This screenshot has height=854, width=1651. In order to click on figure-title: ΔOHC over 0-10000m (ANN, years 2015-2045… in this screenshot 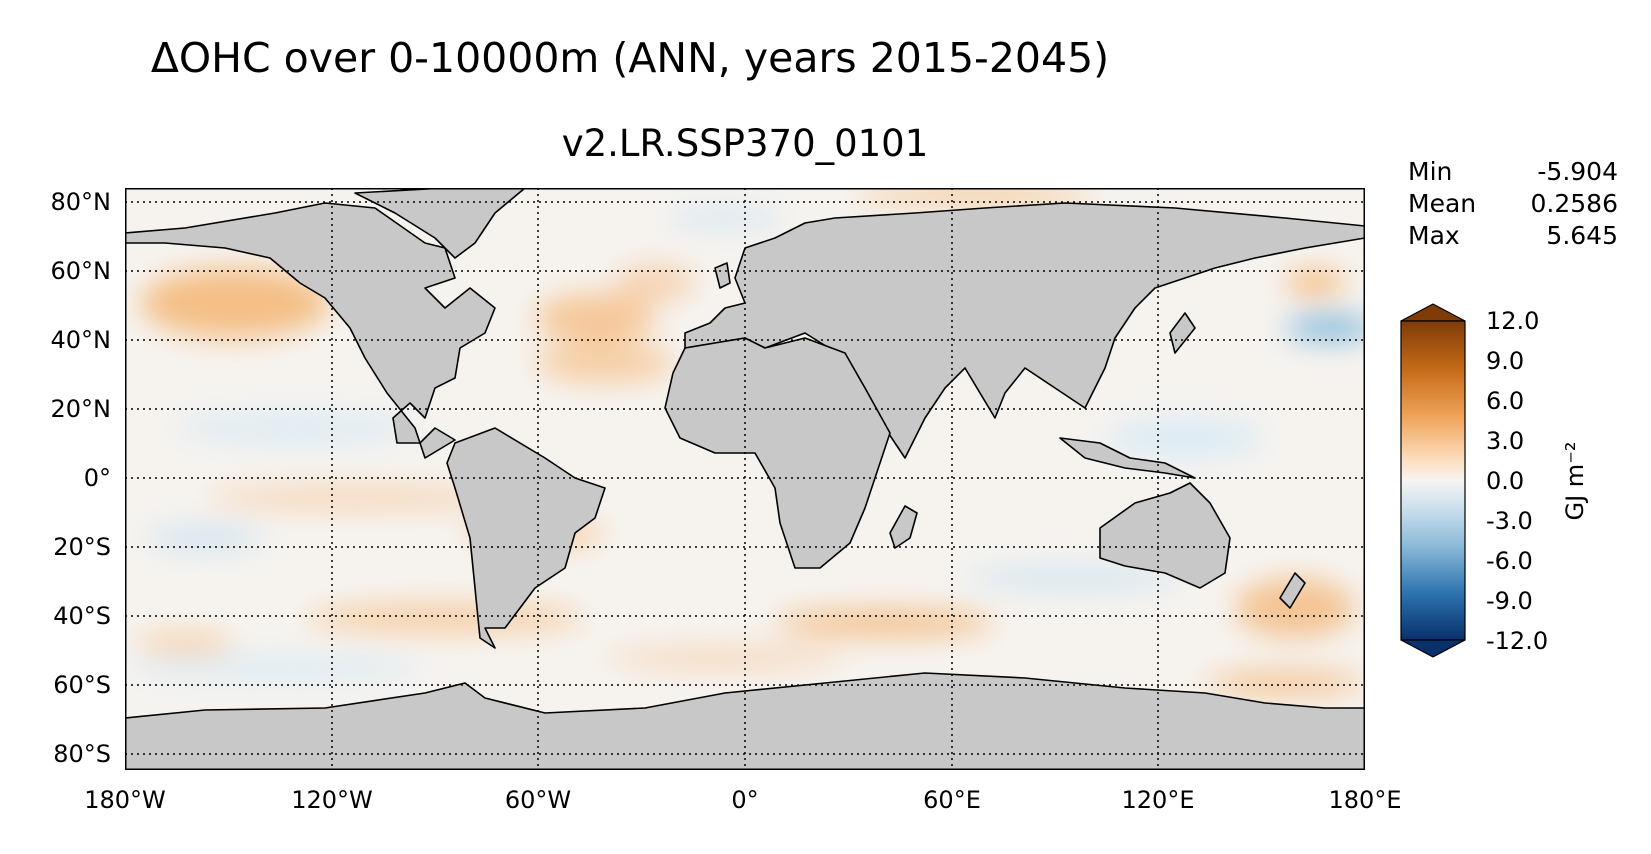, I will do `click(630, 58)`.